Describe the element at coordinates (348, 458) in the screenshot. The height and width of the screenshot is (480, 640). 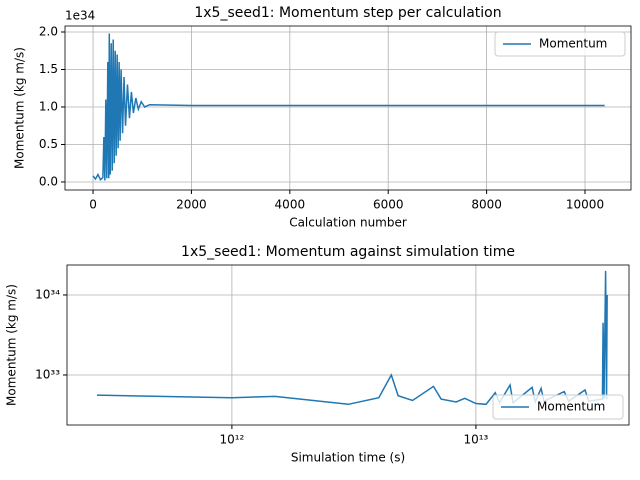
I see `x-axis-label: Simulation time (s)` at that location.